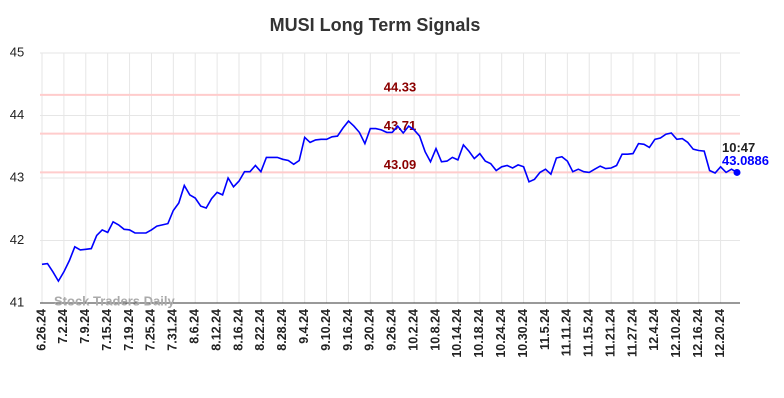 The image size is (784, 398). What do you see at coordinates (400, 125) in the screenshot?
I see `level-label: 43.71` at bounding box center [400, 125].